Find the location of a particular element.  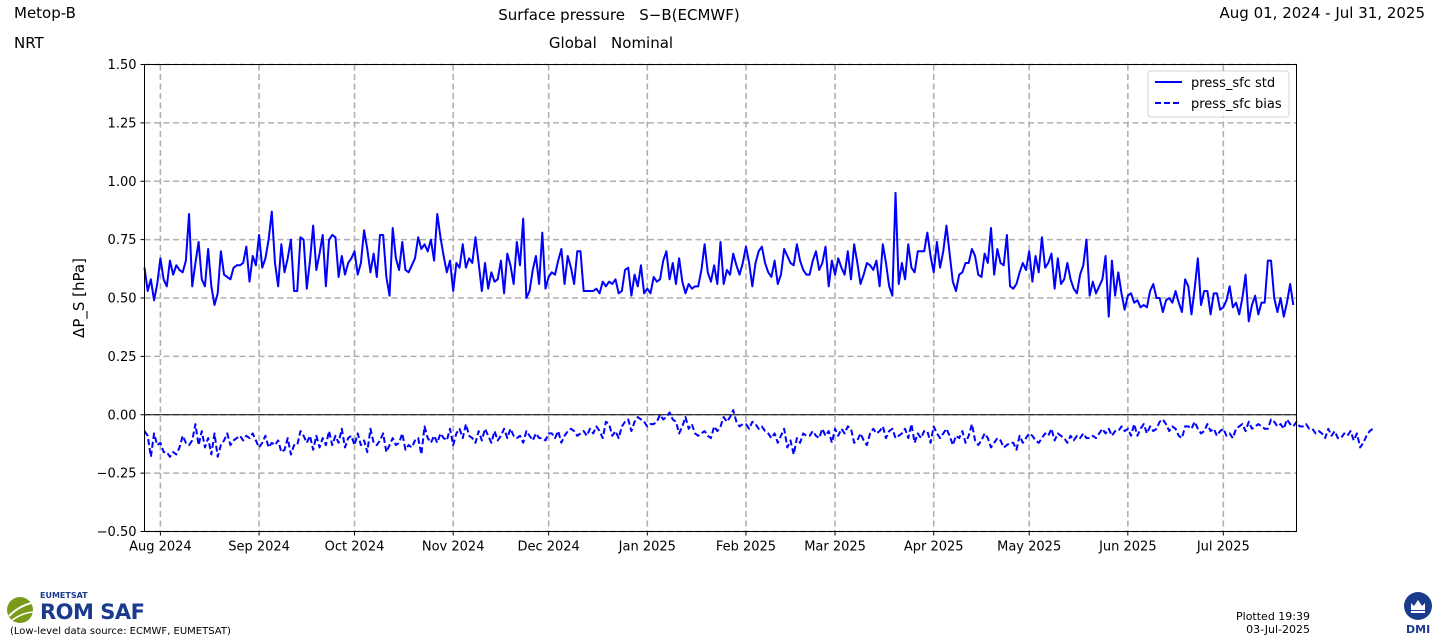

x-tick-label: Dec 2024 is located at coordinates (548, 547).